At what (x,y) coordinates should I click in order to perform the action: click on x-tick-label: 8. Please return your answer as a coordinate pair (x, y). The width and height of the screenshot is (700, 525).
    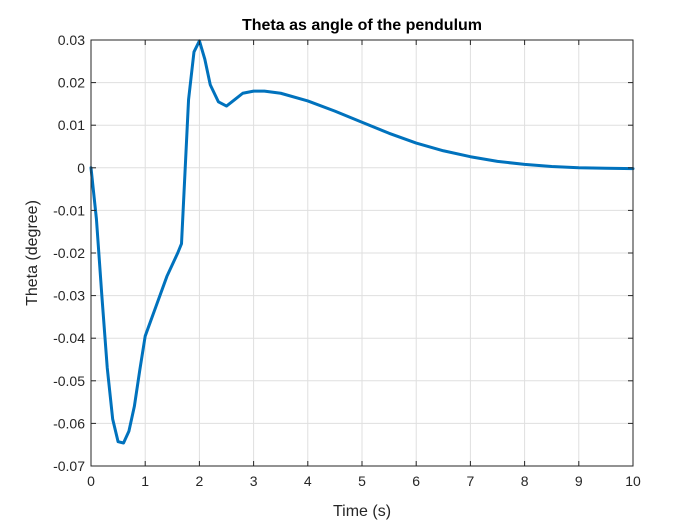
    Looking at the image, I should click on (525, 481).